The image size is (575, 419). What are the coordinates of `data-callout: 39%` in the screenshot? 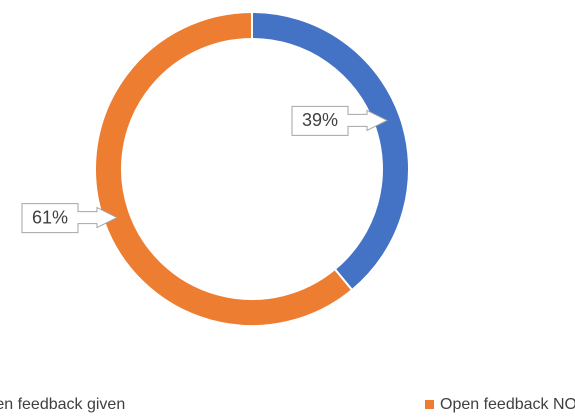 It's located at (340, 120).